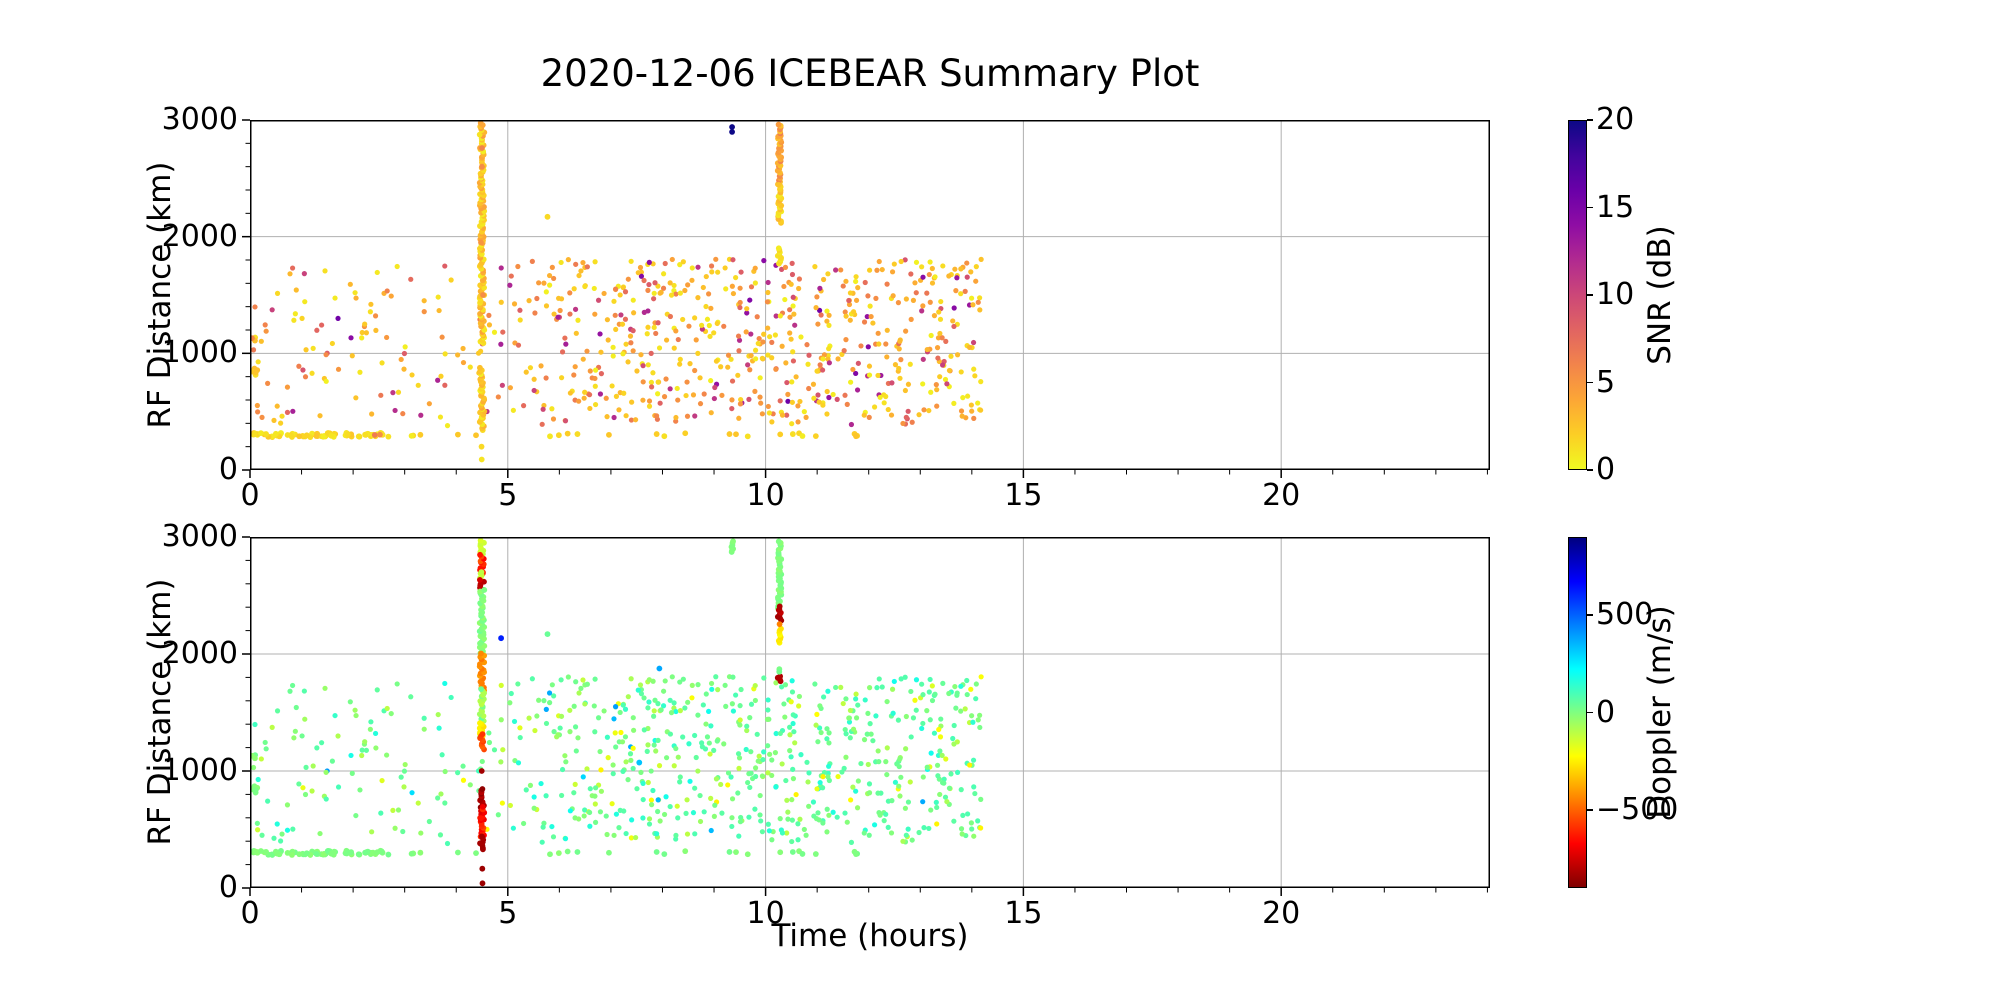  I want to click on colorbar-tick-label-5: 5, so click(1606, 382).